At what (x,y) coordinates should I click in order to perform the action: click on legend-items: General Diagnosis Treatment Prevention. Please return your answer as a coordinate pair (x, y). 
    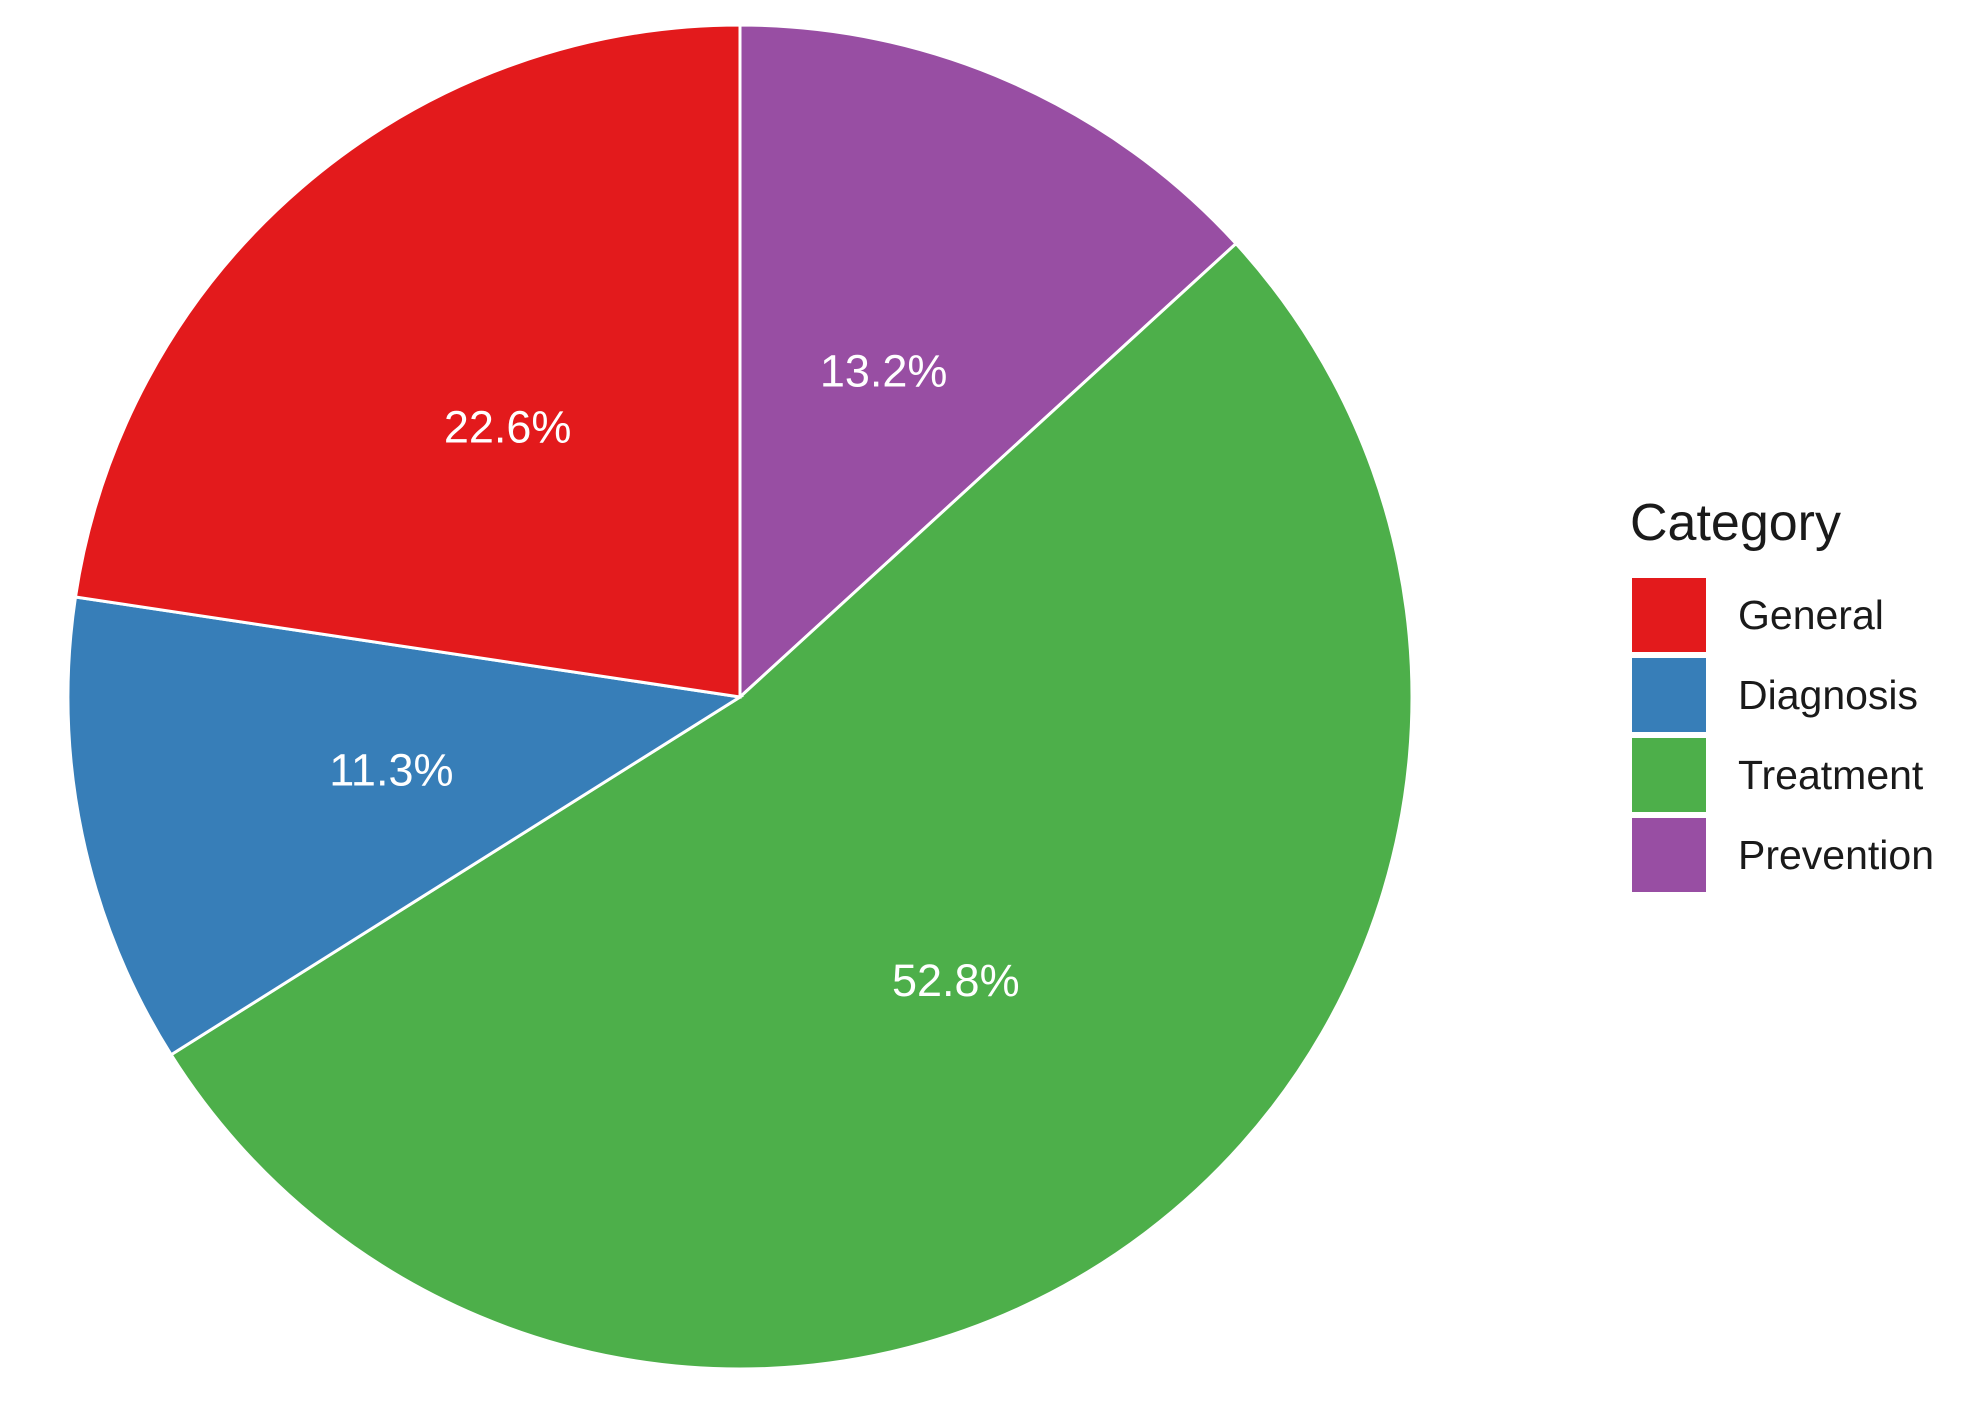
    Looking at the image, I should click on (1783, 735).